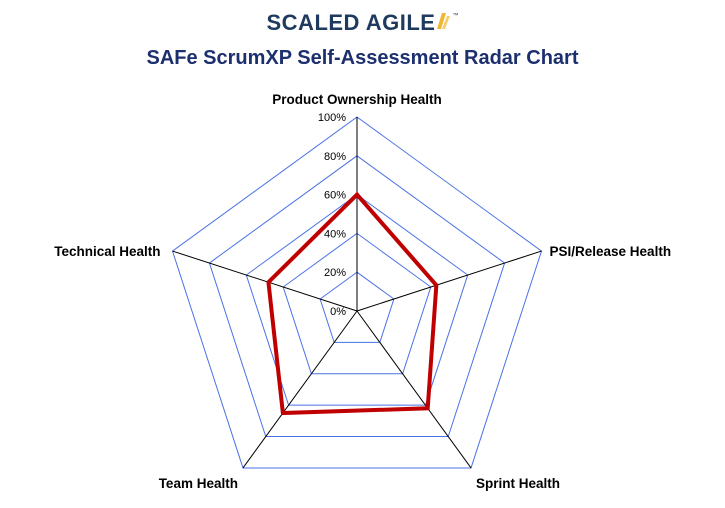 This screenshot has height=508, width=725. Describe the element at coordinates (455, 16) in the screenshot. I see `brand-tm: ™` at that location.